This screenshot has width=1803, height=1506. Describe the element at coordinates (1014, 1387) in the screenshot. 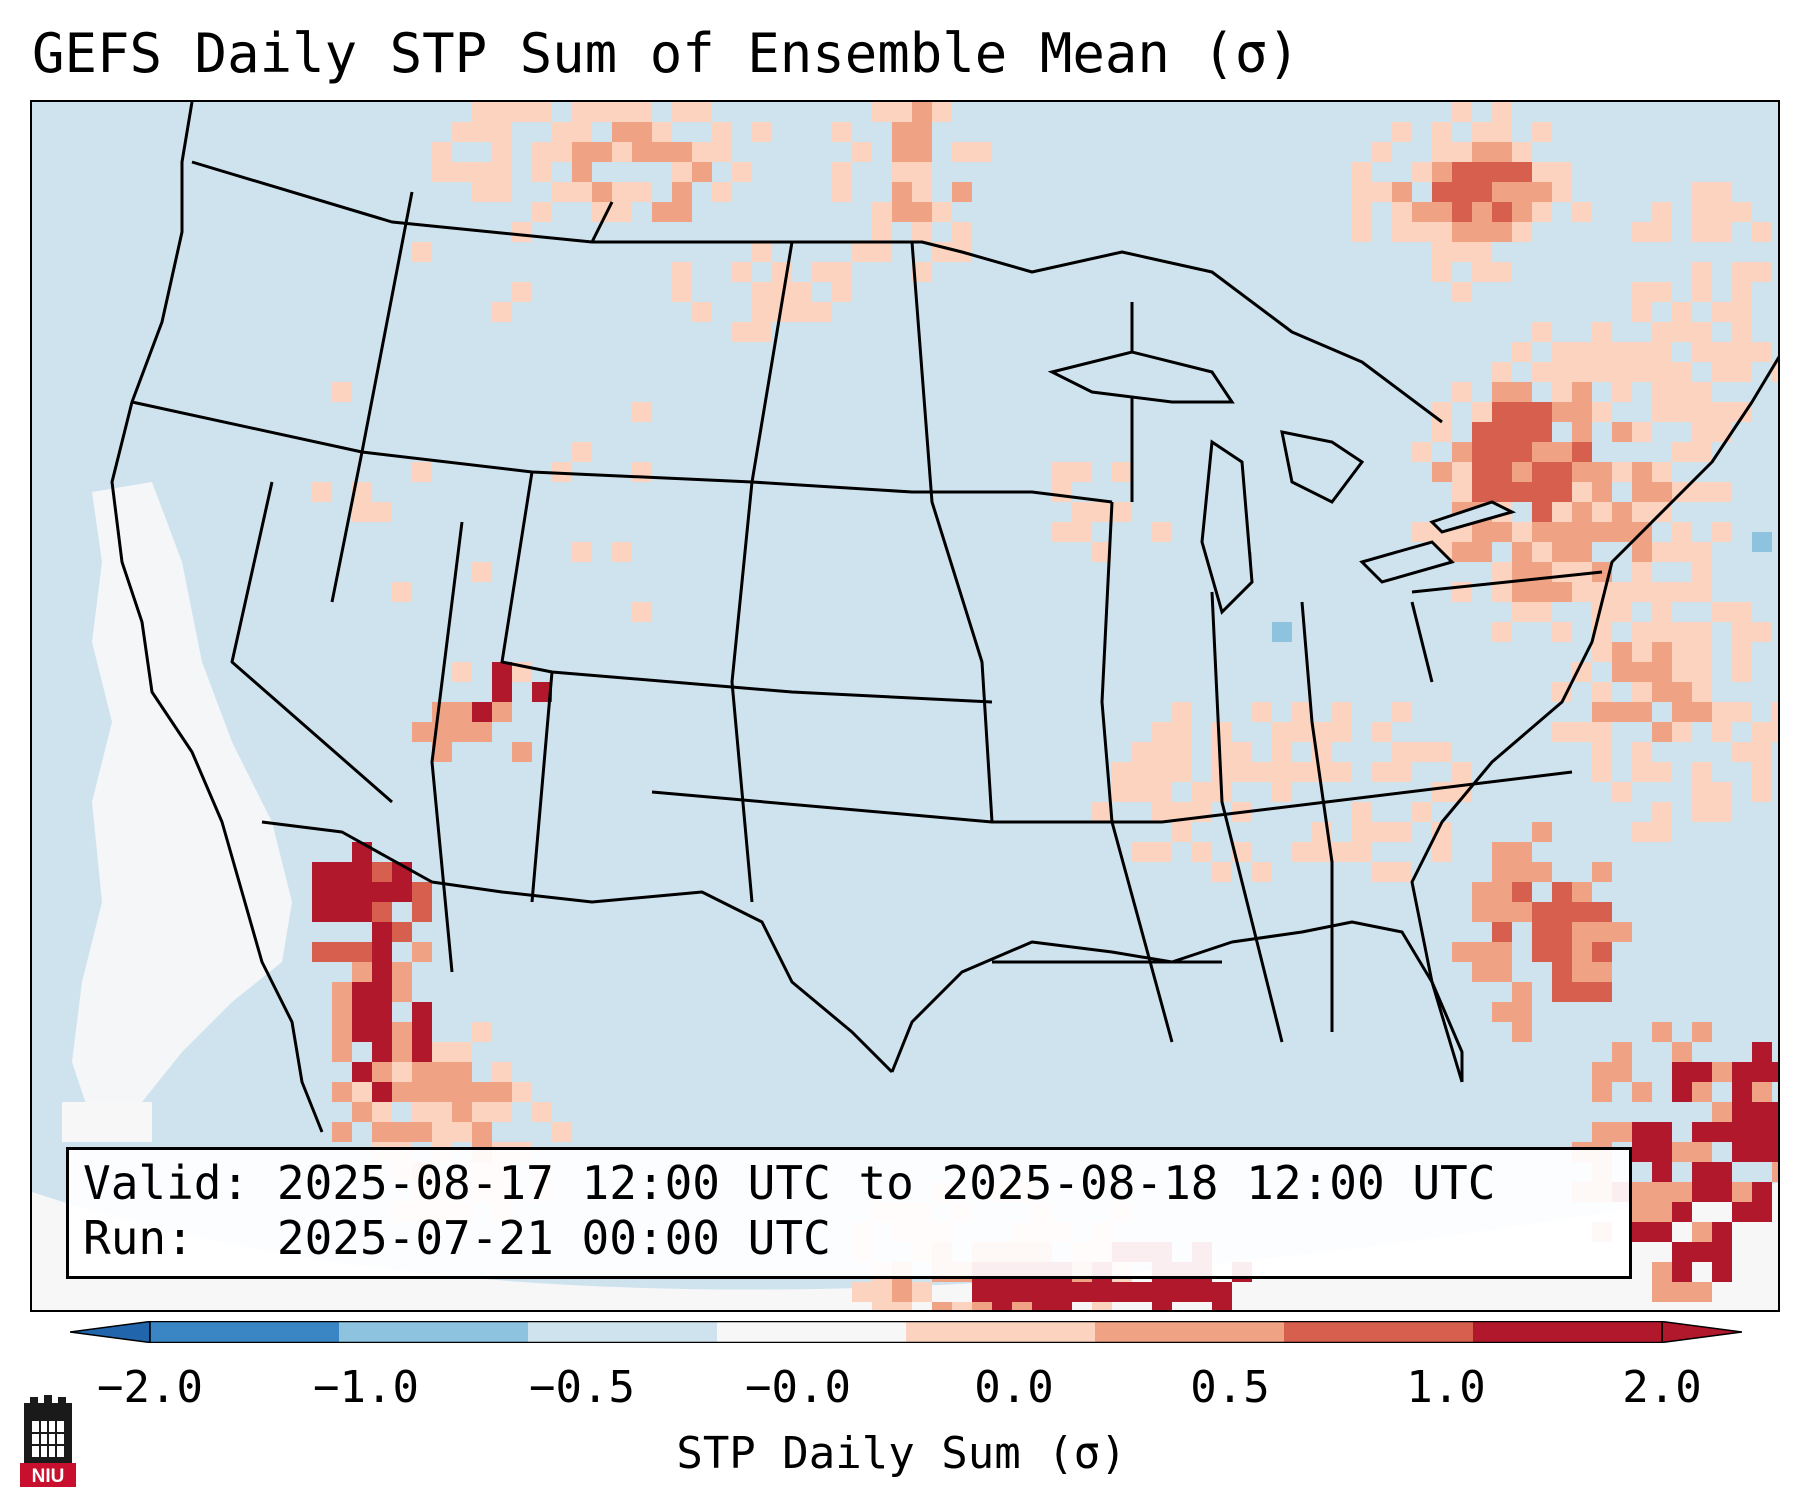

I see `colorbar-tick-label: 0.0` at that location.